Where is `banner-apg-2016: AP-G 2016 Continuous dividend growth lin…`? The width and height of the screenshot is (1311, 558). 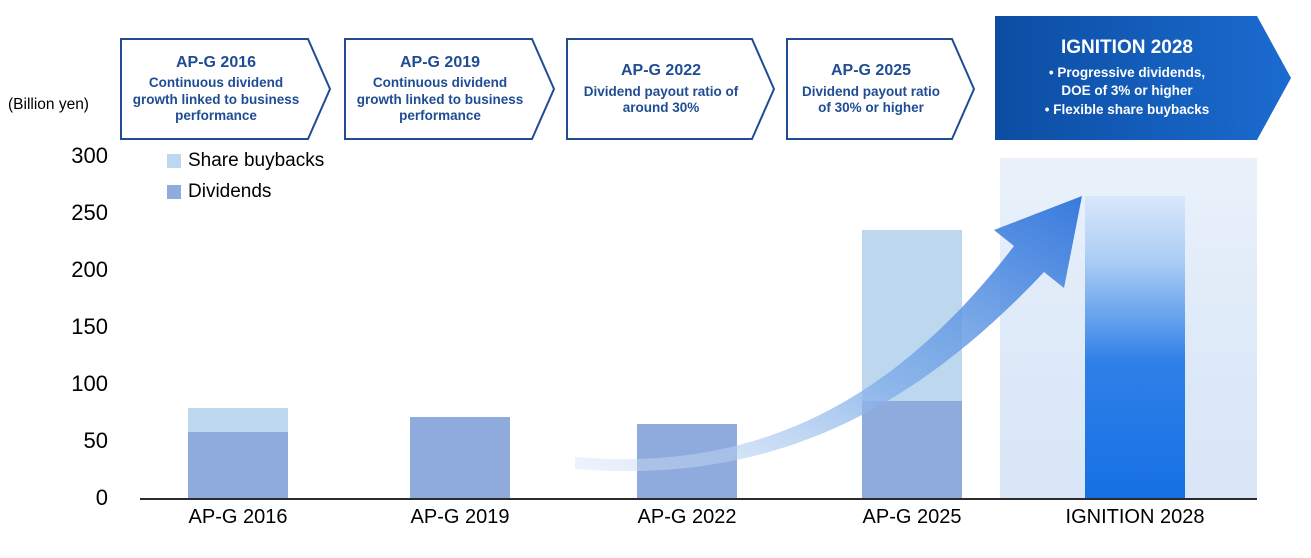 banner-apg-2016: AP-G 2016 Continuous dividend growth lin… is located at coordinates (226, 89).